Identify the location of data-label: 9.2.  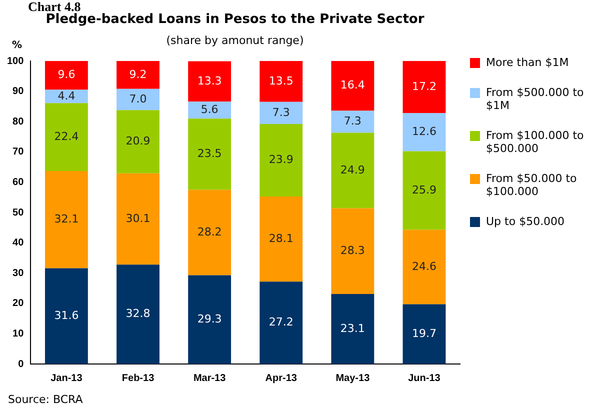
(138, 74).